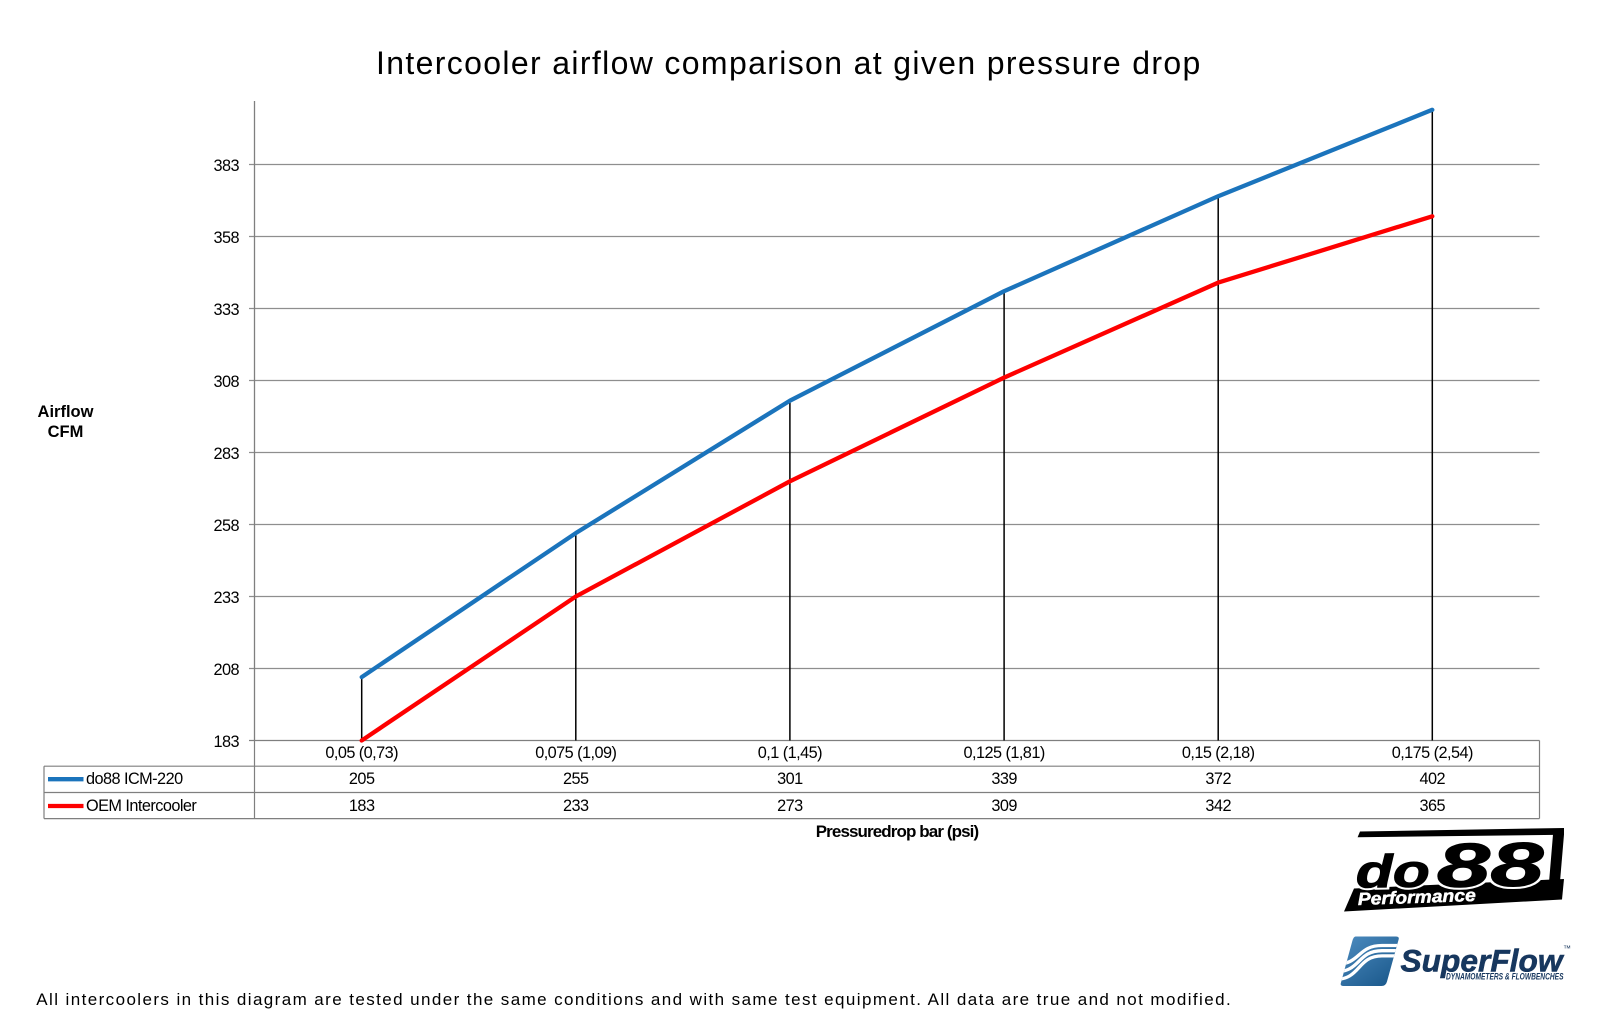 The width and height of the screenshot is (1600, 1028). What do you see at coordinates (1505, 977) in the screenshot?
I see `svg-text: DYNAMOMETERS & FLOWBENCHES` at bounding box center [1505, 977].